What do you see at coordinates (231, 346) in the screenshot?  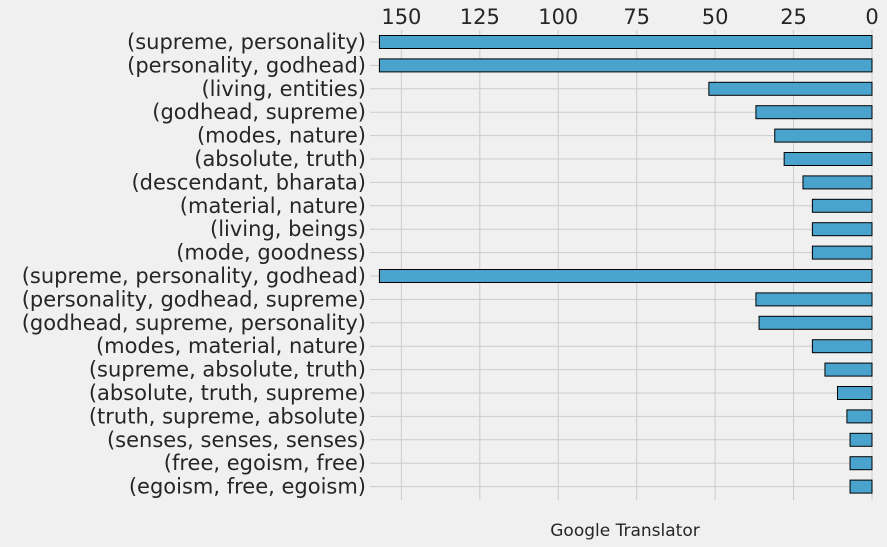 I see `category-label: (modes, material, nature)` at bounding box center [231, 346].